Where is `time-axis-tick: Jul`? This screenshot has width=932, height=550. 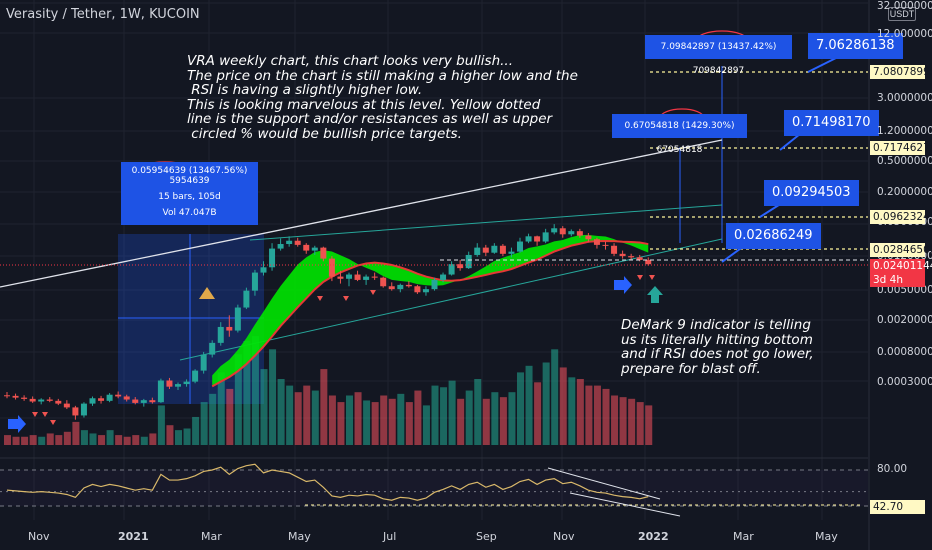 time-axis-tick: Jul is located at coordinates (390, 536).